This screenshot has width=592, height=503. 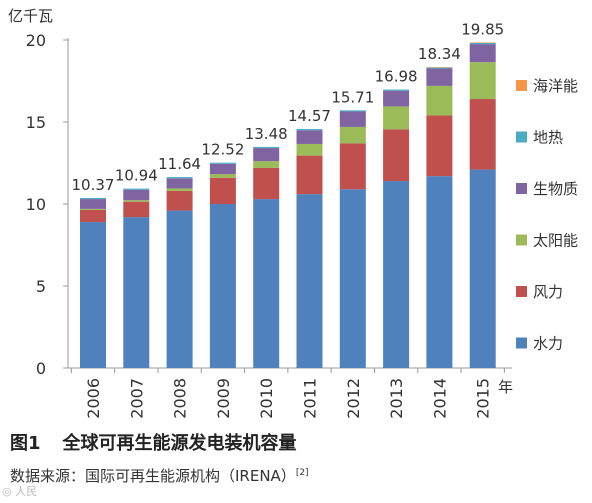 What do you see at coordinates (222, 150) in the screenshot?
I see `total-label: 12.52` at bounding box center [222, 150].